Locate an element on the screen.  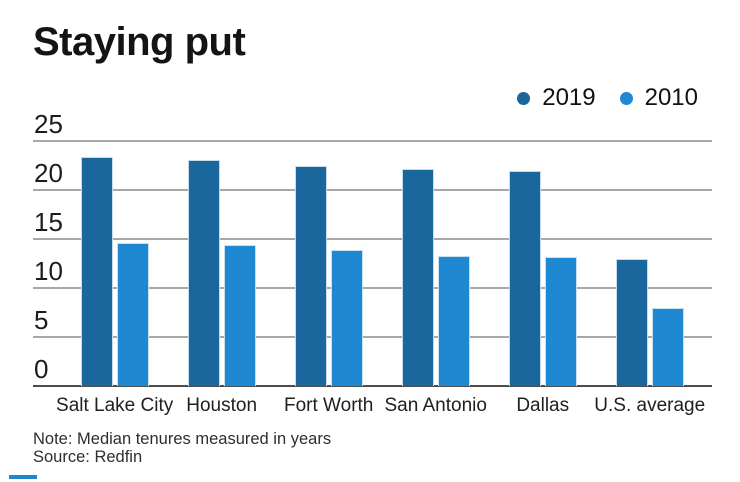
legend-item-2010: 2010 is located at coordinates (658, 98).